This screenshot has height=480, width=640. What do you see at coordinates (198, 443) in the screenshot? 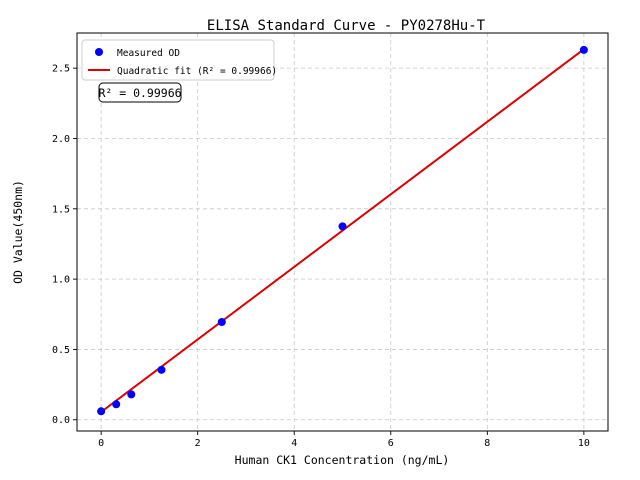
I see `x-tick-label: 2` at bounding box center [198, 443].